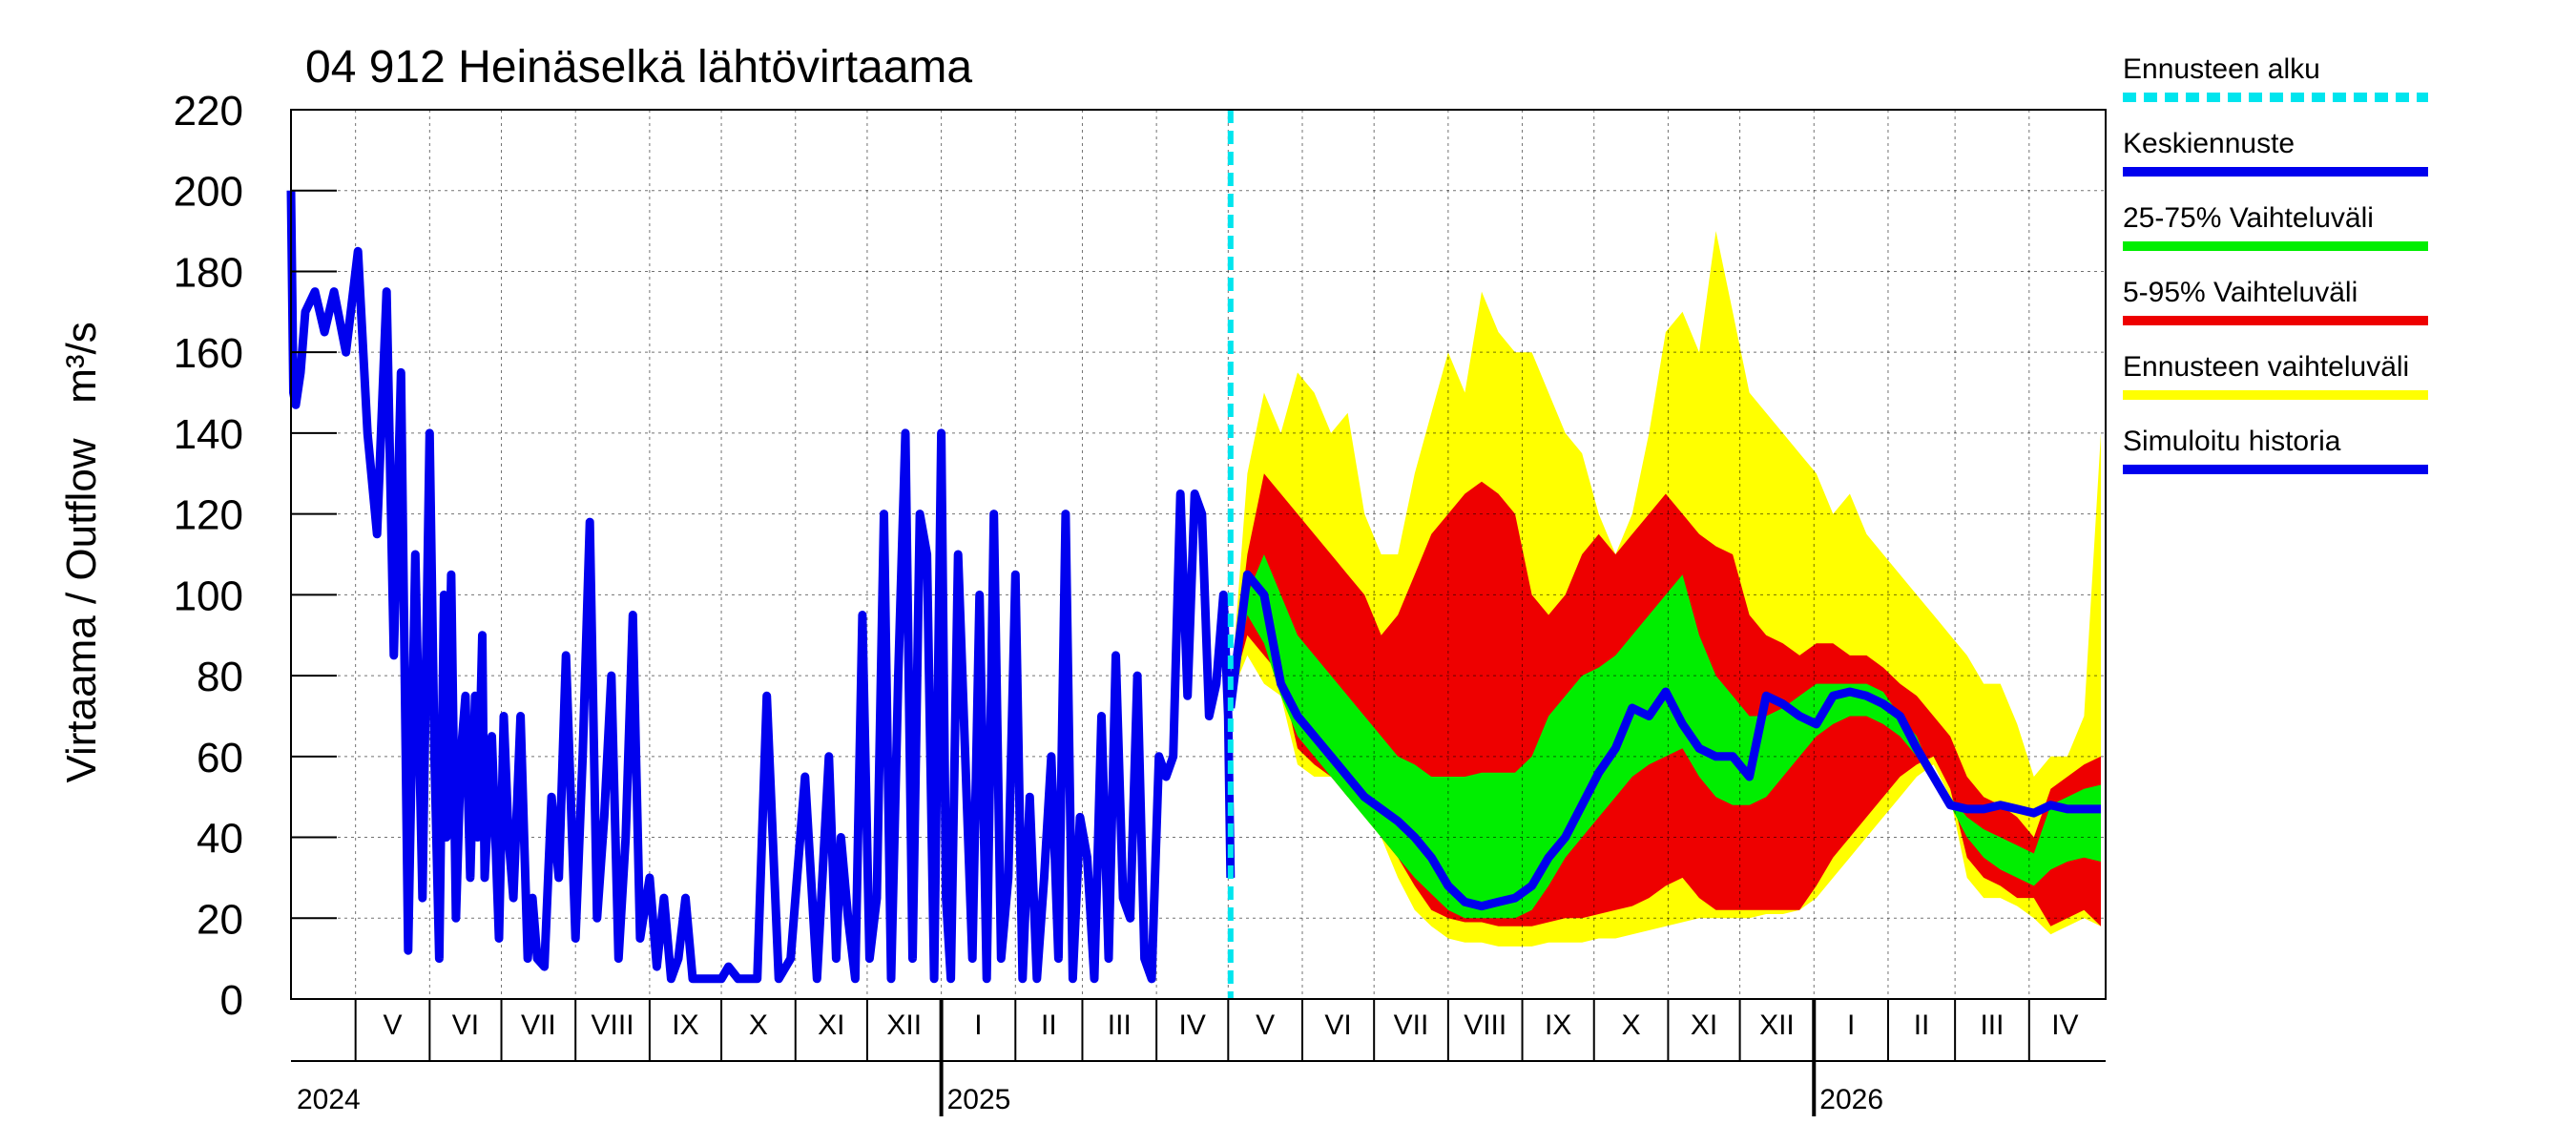 This screenshot has width=2576, height=1145. Describe the element at coordinates (208, 434) in the screenshot. I see `y-tick-label: 140` at that location.